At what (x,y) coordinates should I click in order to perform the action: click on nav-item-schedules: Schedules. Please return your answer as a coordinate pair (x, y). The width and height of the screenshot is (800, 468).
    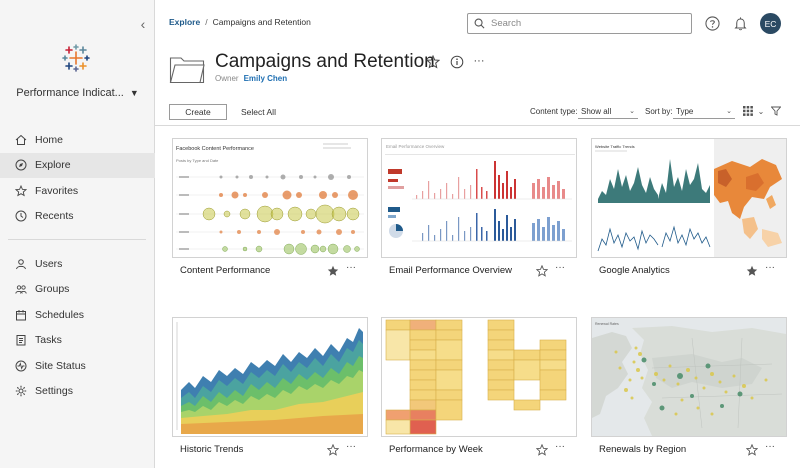
    Looking at the image, I should click on (77, 315).